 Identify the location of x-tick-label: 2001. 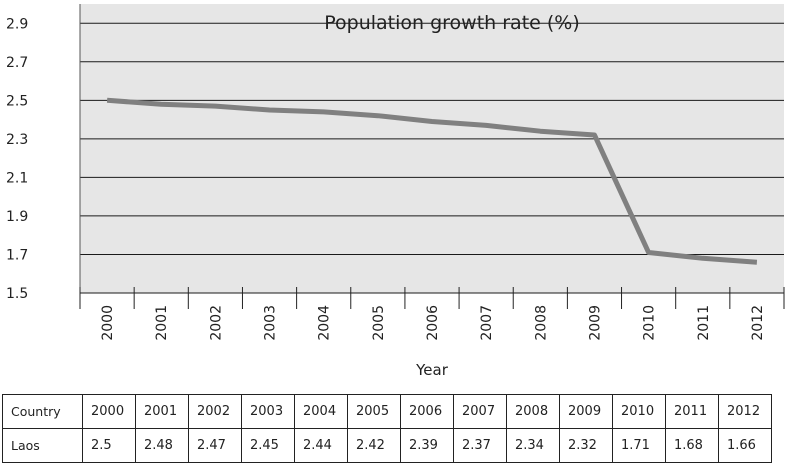
(162, 323).